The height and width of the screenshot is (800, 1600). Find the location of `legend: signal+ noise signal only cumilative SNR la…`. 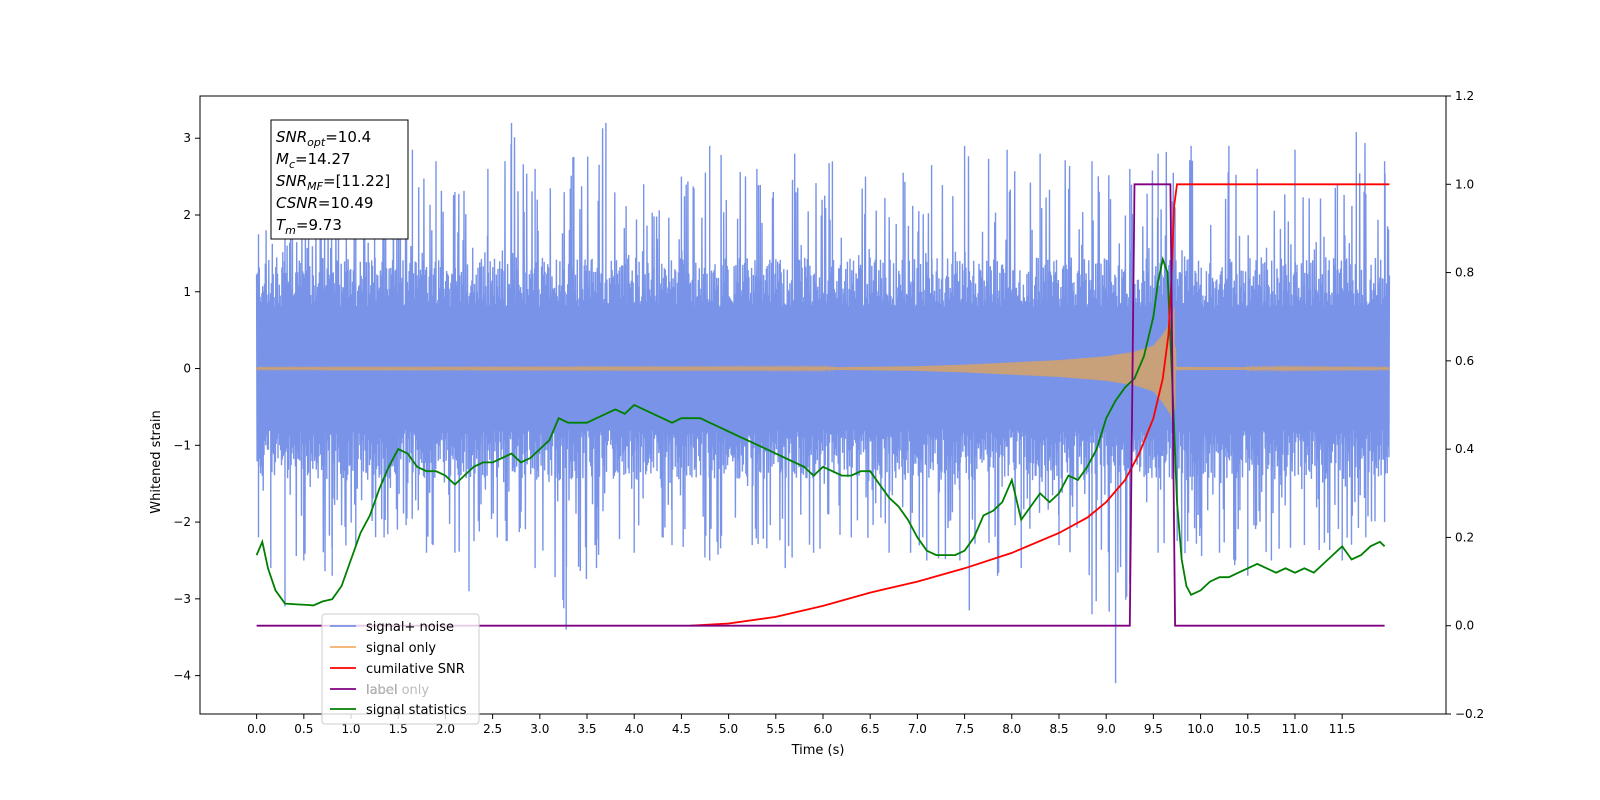

legend: signal+ noise signal only cumilative SNR la… is located at coordinates (400, 669).